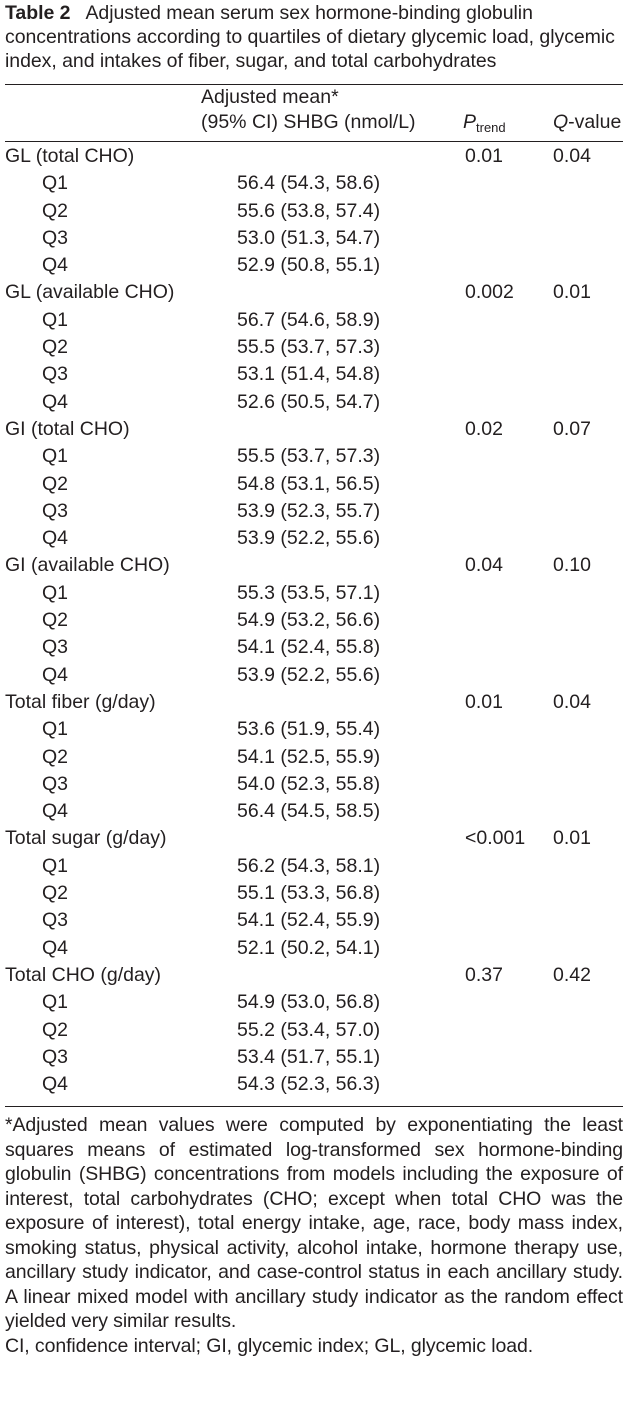  Describe the element at coordinates (309, 1029) in the screenshot. I see `adjusted-mean-ci: 55.2 (53.4, 57.0)` at that location.